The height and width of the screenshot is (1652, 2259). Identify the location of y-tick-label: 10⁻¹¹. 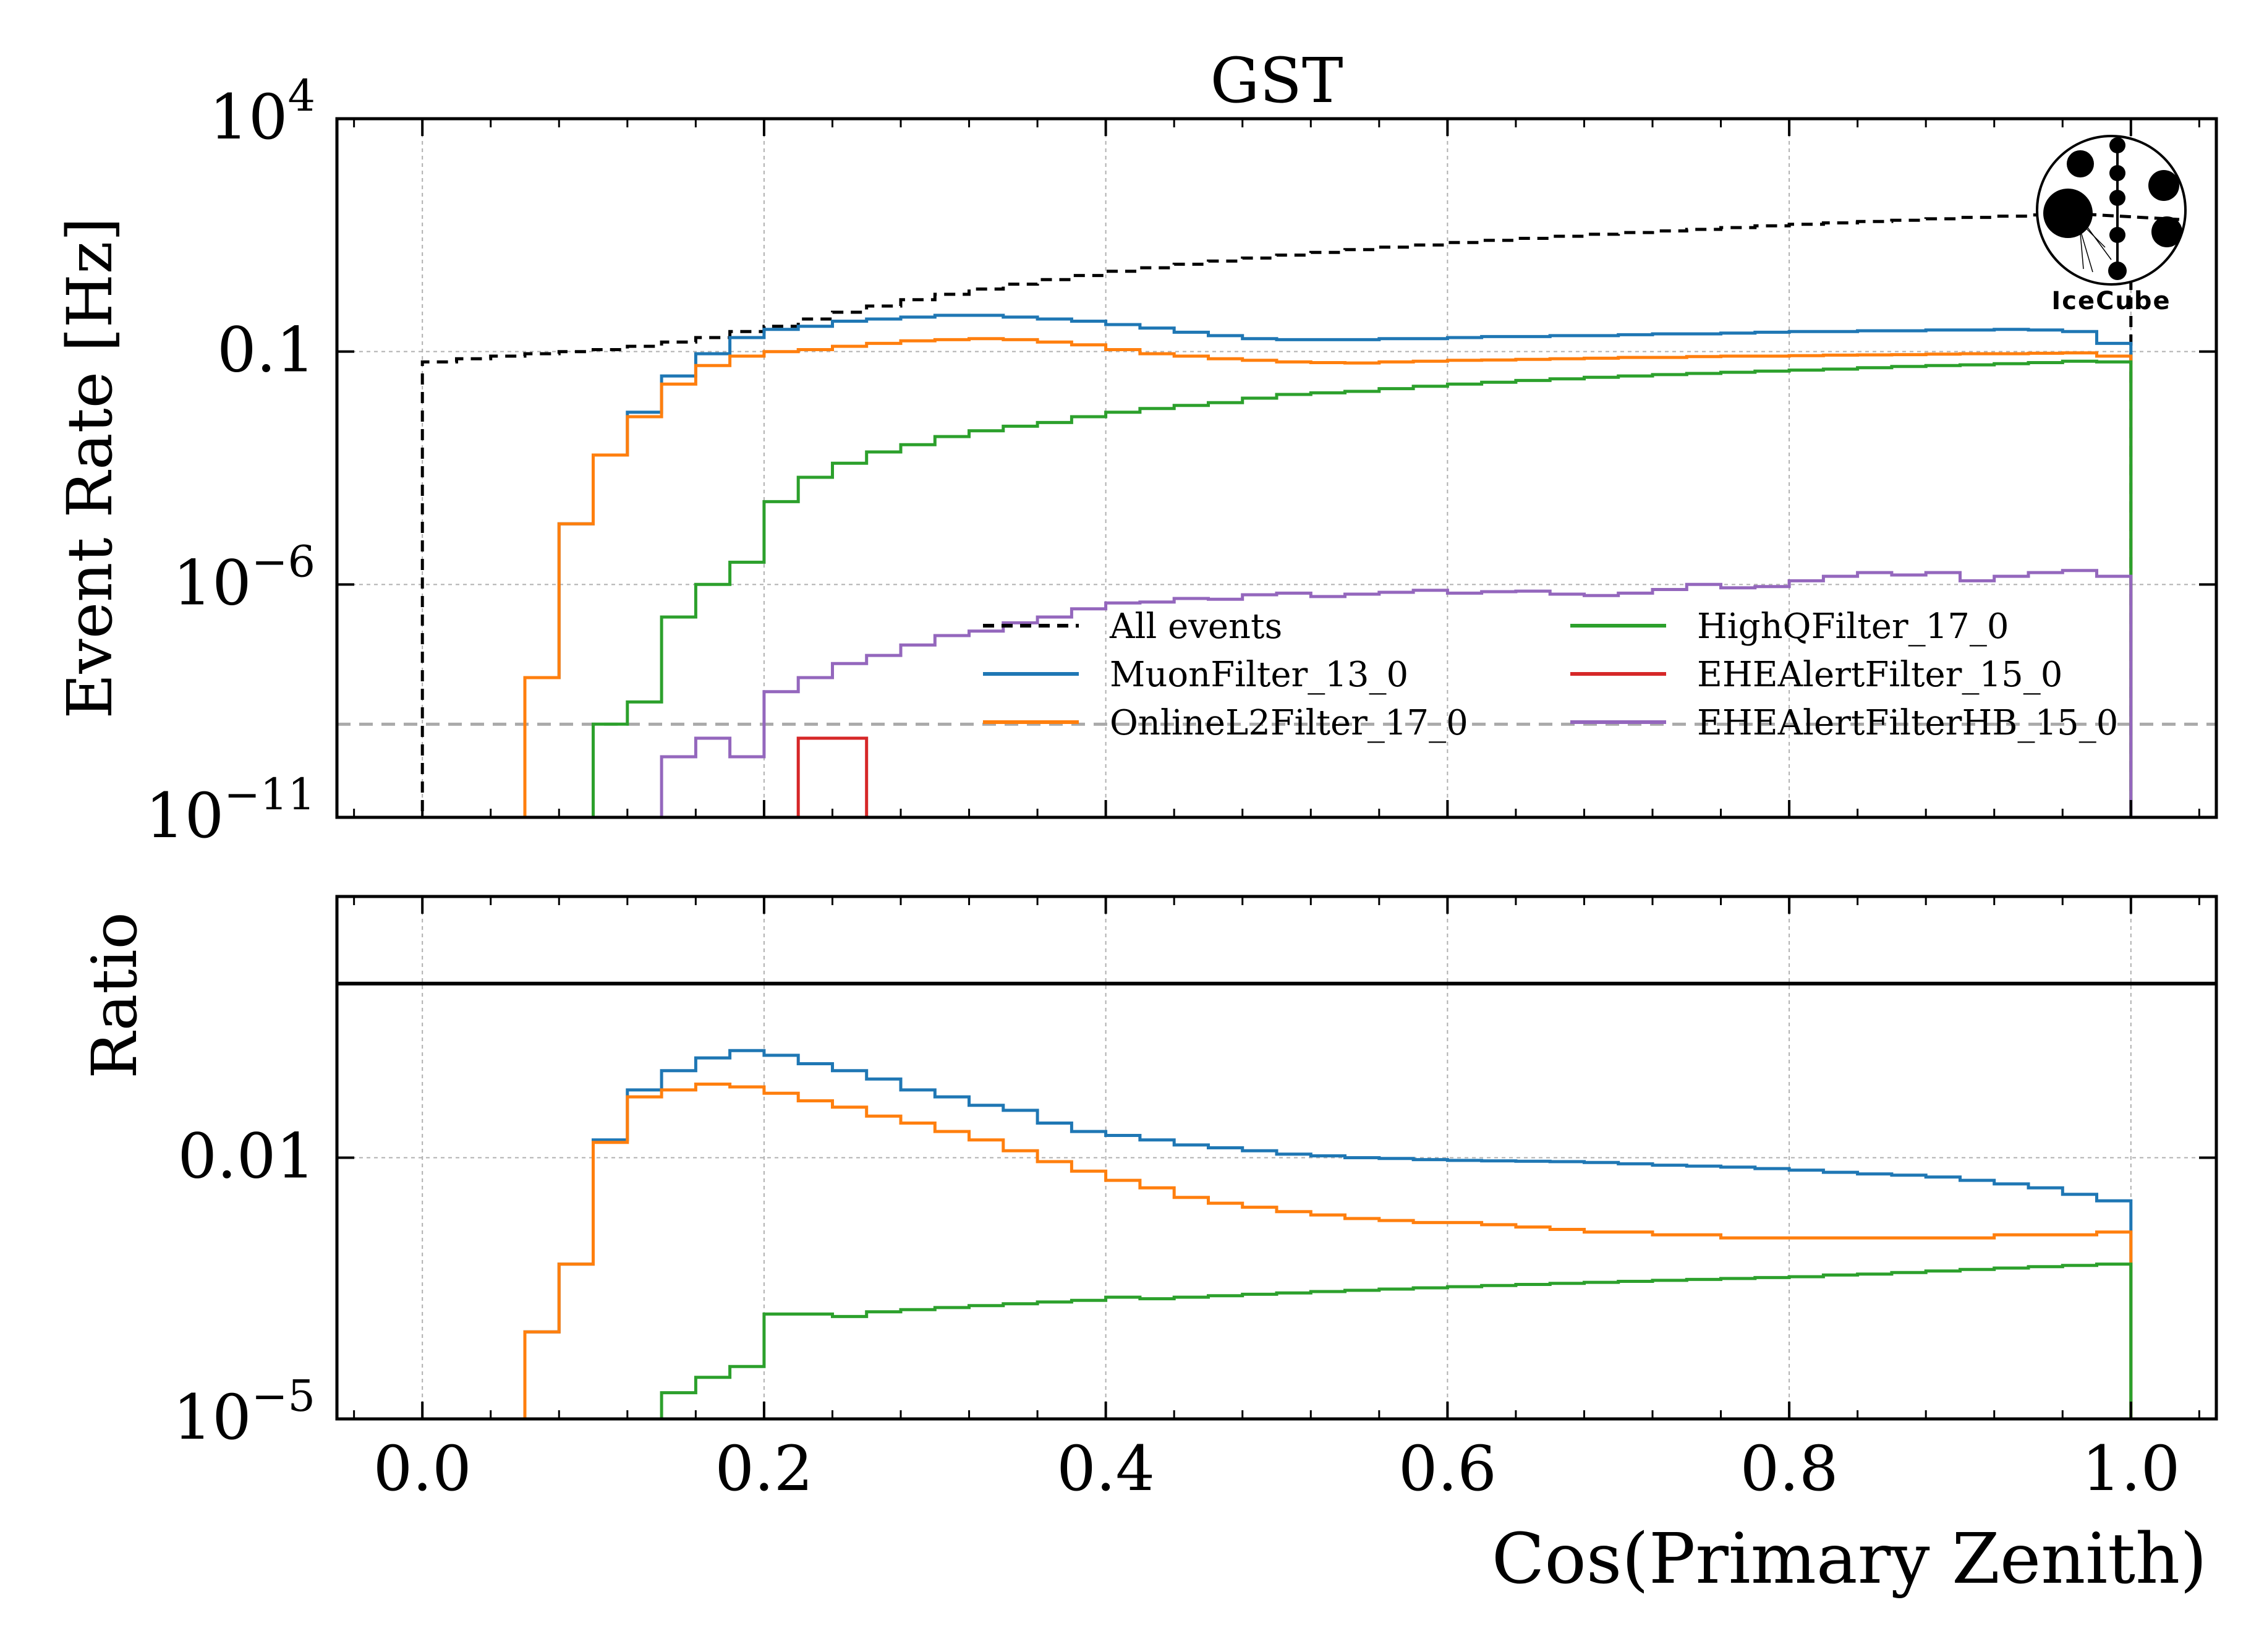
(230, 810).